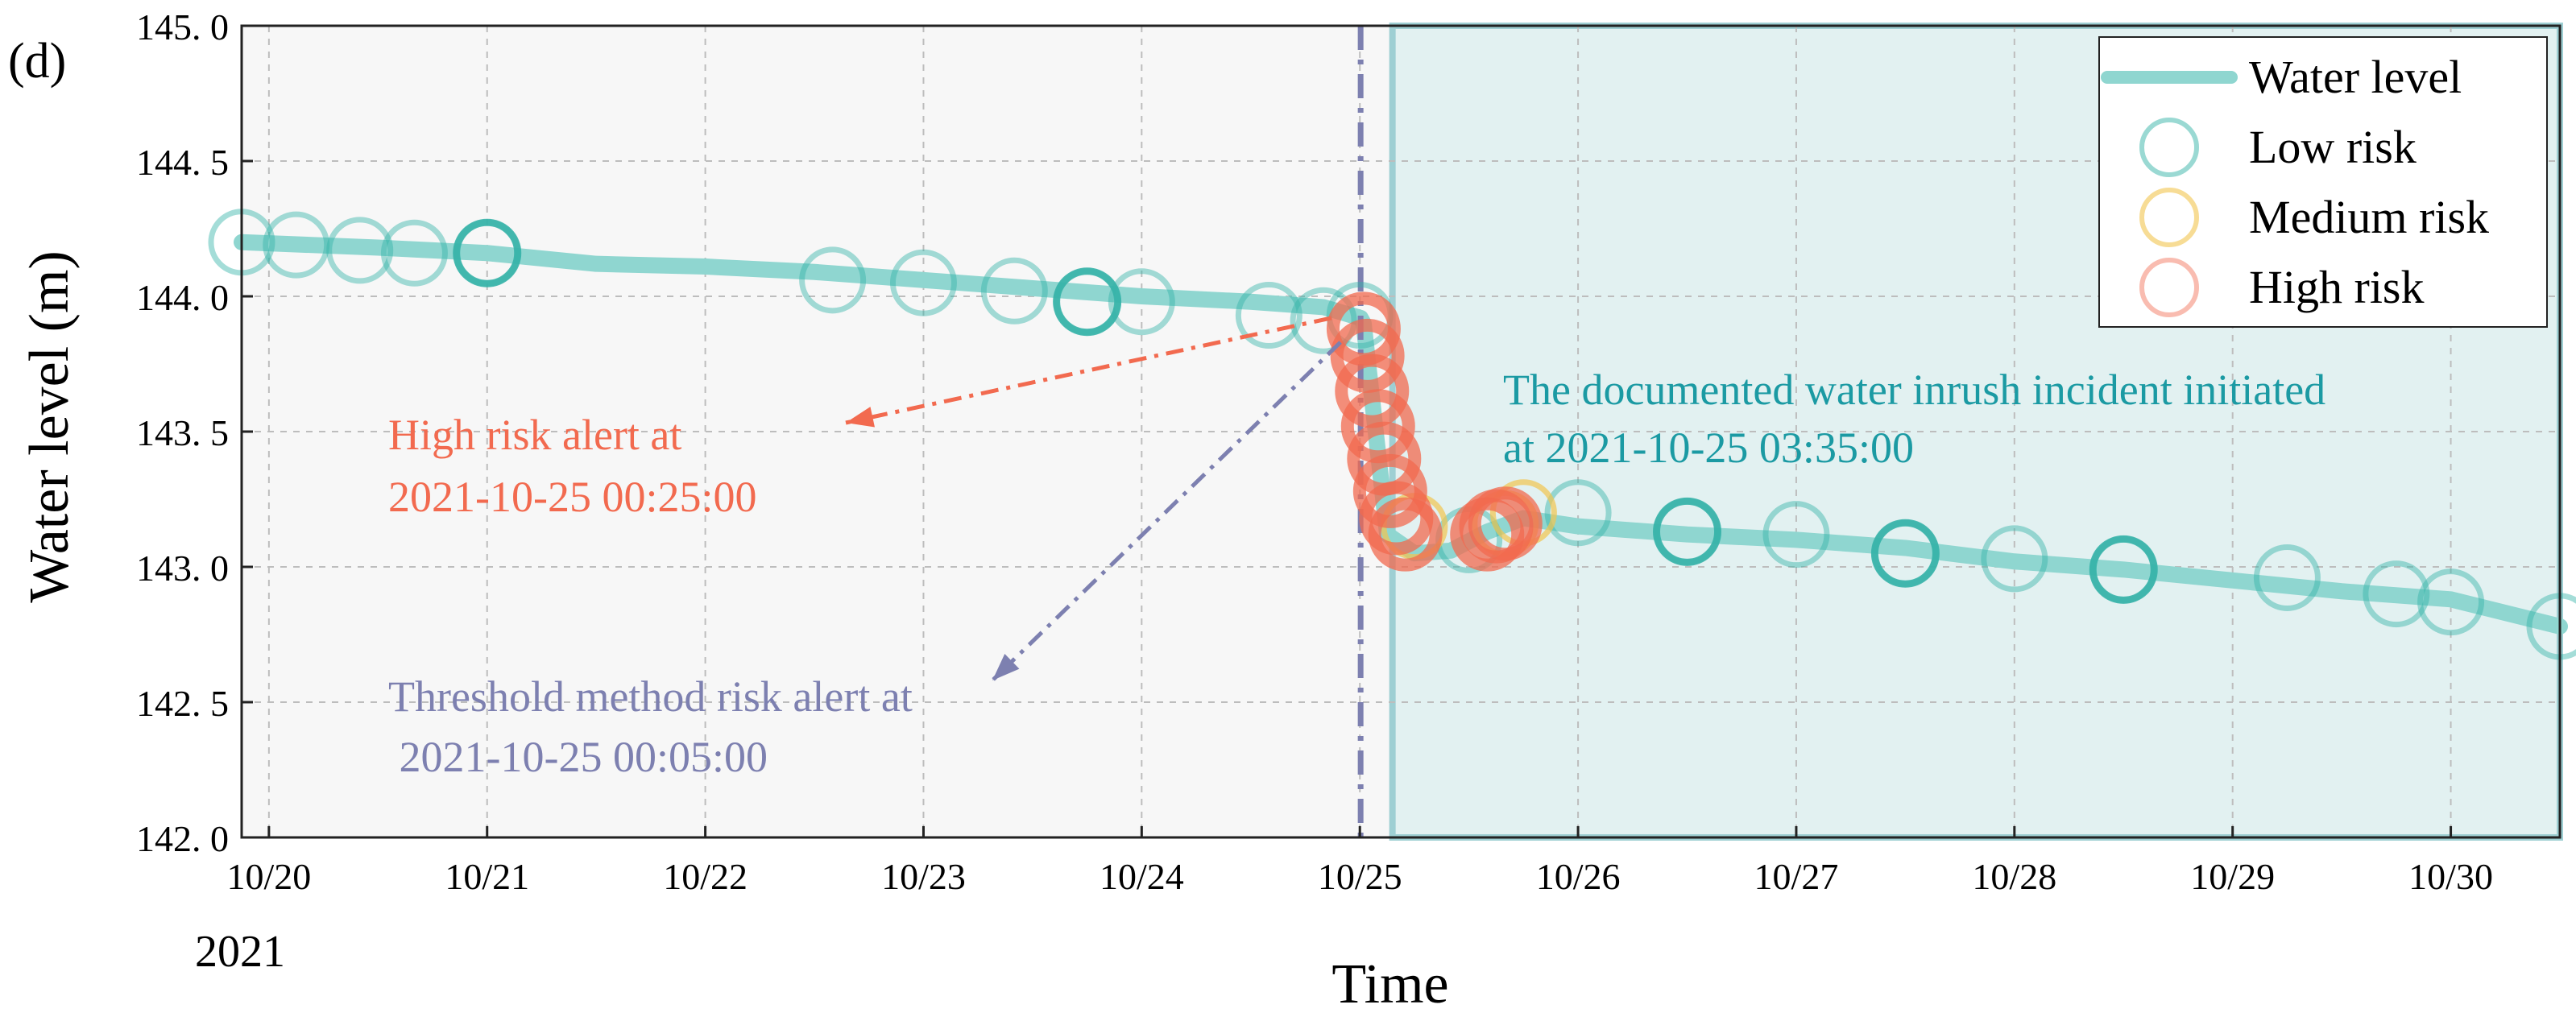 The height and width of the screenshot is (1017, 2576). What do you see at coordinates (2333, 147) in the screenshot?
I see `legend-low-risk-label: Low risk` at bounding box center [2333, 147].